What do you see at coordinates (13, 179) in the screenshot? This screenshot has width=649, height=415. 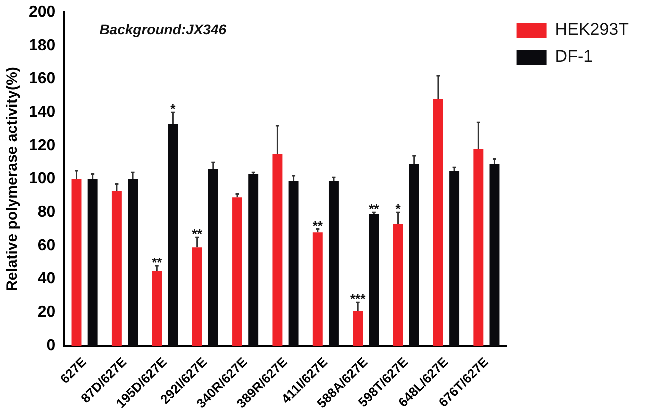 I see `y-axis-title: Relative polymerase activity(%)` at bounding box center [13, 179].